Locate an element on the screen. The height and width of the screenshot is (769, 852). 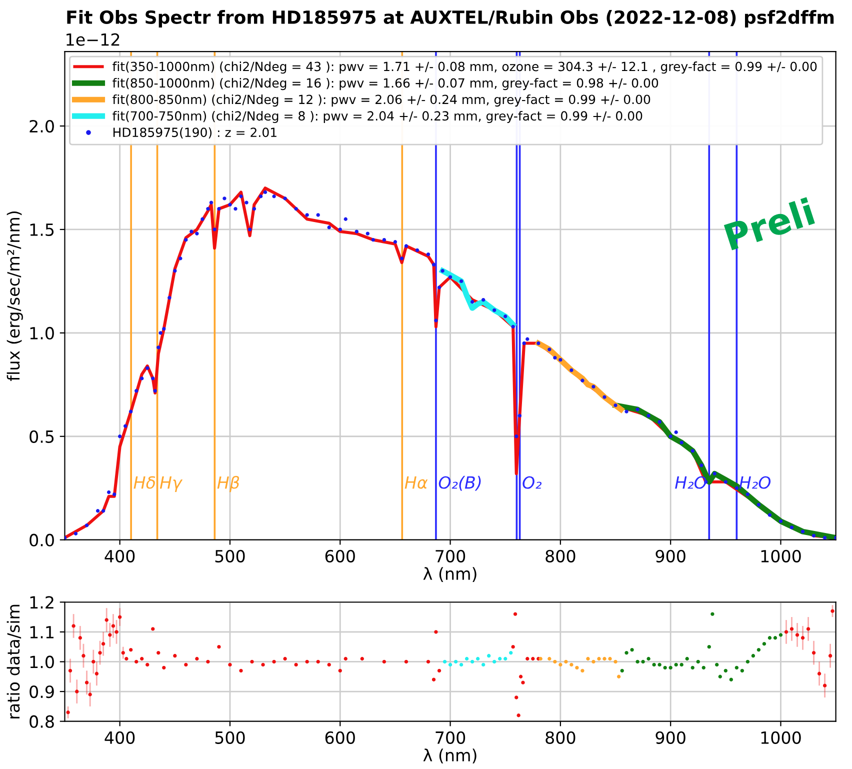
y-tick-label: 0.0 is located at coordinates (42, 540).